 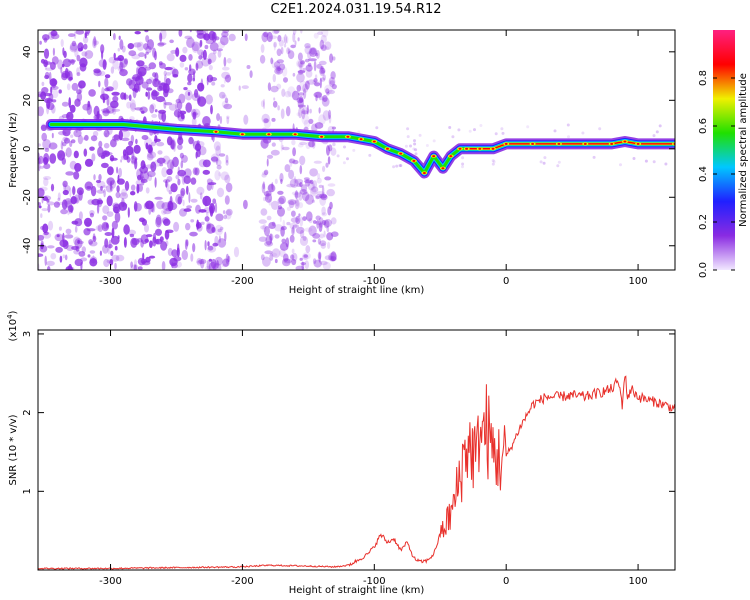 What do you see at coordinates (13, 312) in the screenshot?
I see `y-multiplier-close: )` at bounding box center [13, 312].